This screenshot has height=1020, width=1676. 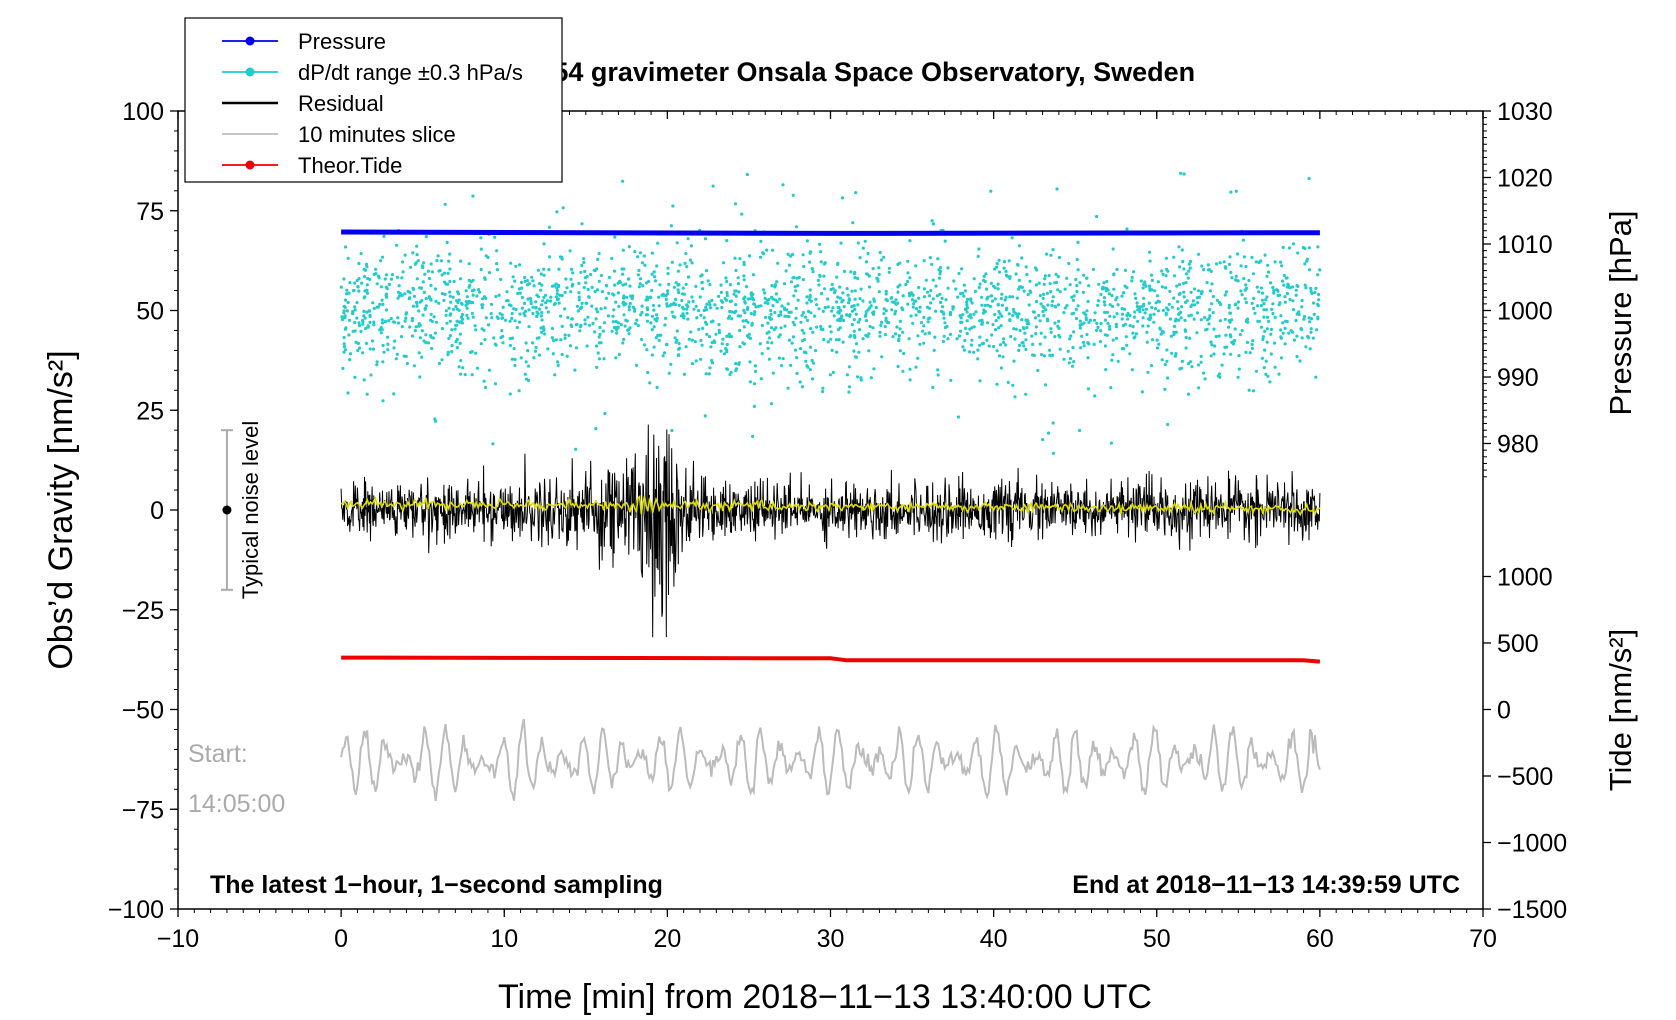 What do you see at coordinates (830, 232) in the screenshot?
I see `pressure-line` at bounding box center [830, 232].